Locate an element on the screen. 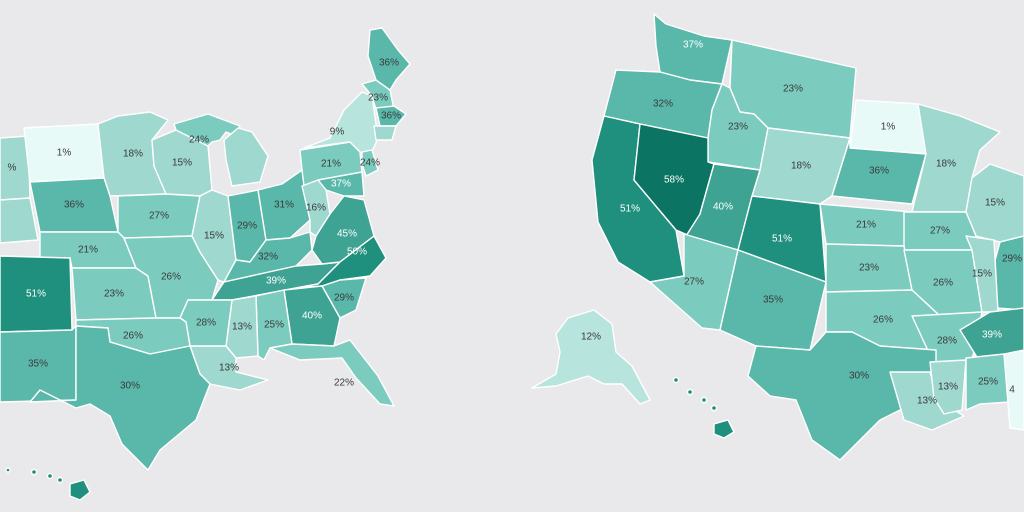 The height and width of the screenshot is (512, 1024). state-value-label-ky: 32% is located at coordinates (268, 257).